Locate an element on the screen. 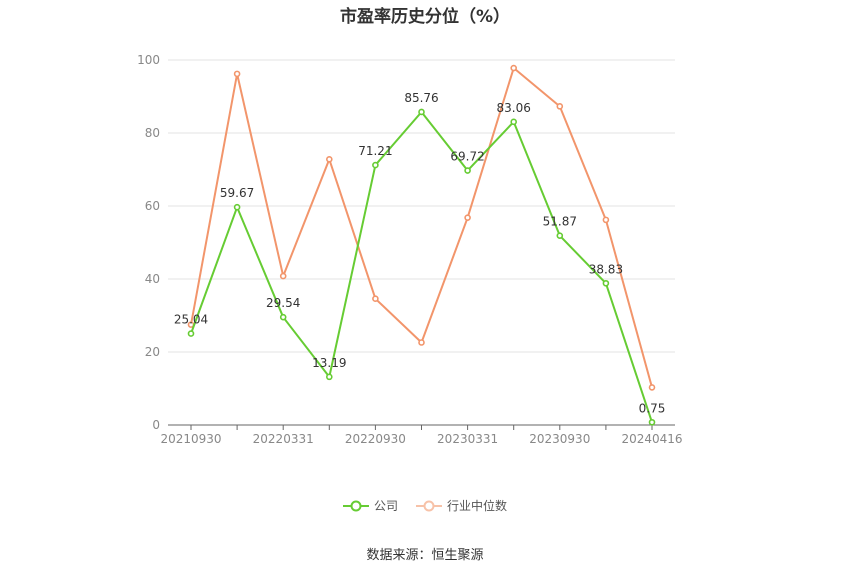 This screenshot has height=574, width=850. company-data-label: 51.87 is located at coordinates (560, 222).